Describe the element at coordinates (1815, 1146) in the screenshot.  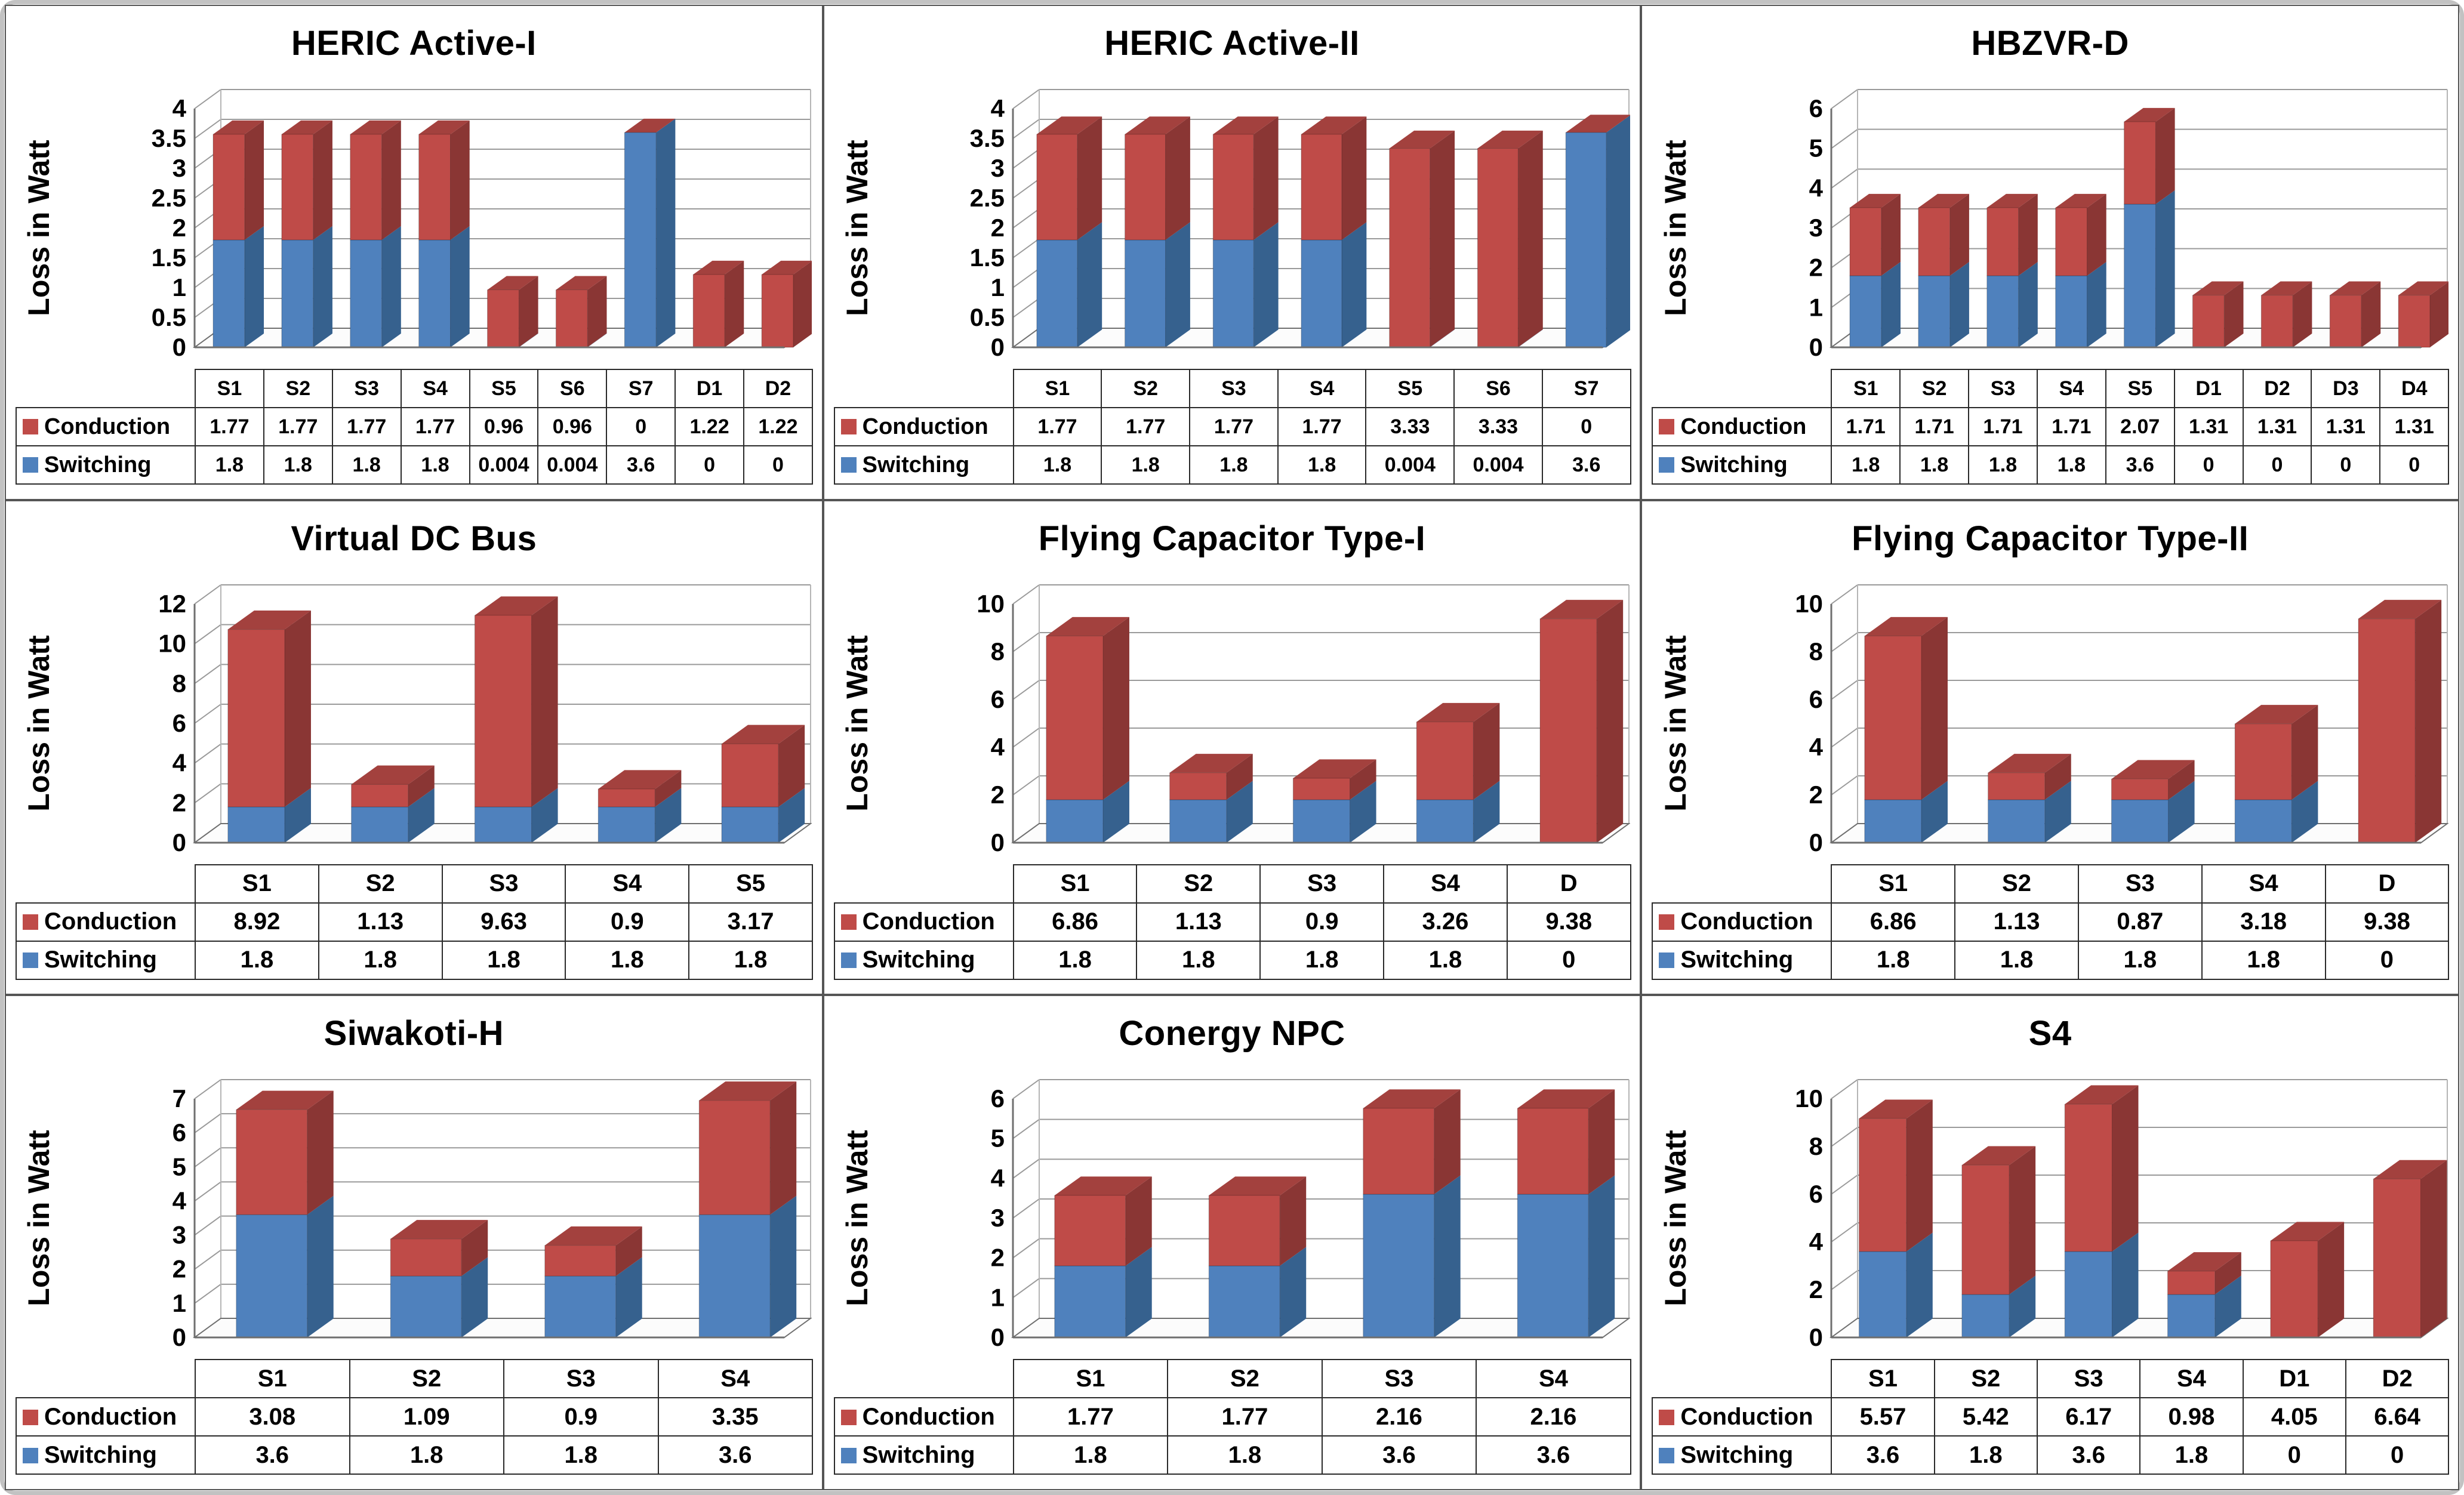
I see `y-tick-label: 8` at that location.